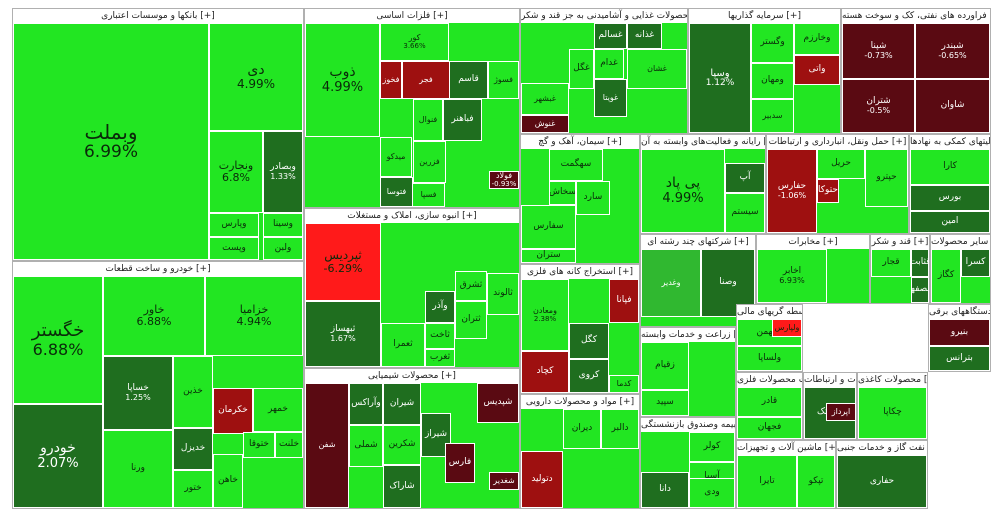 This screenshot has width=1000, height=517. Describe the element at coordinates (688, 425) in the screenshot. I see `sector-title: بیمه وصندوق بازنشستگی [+]` at that location.